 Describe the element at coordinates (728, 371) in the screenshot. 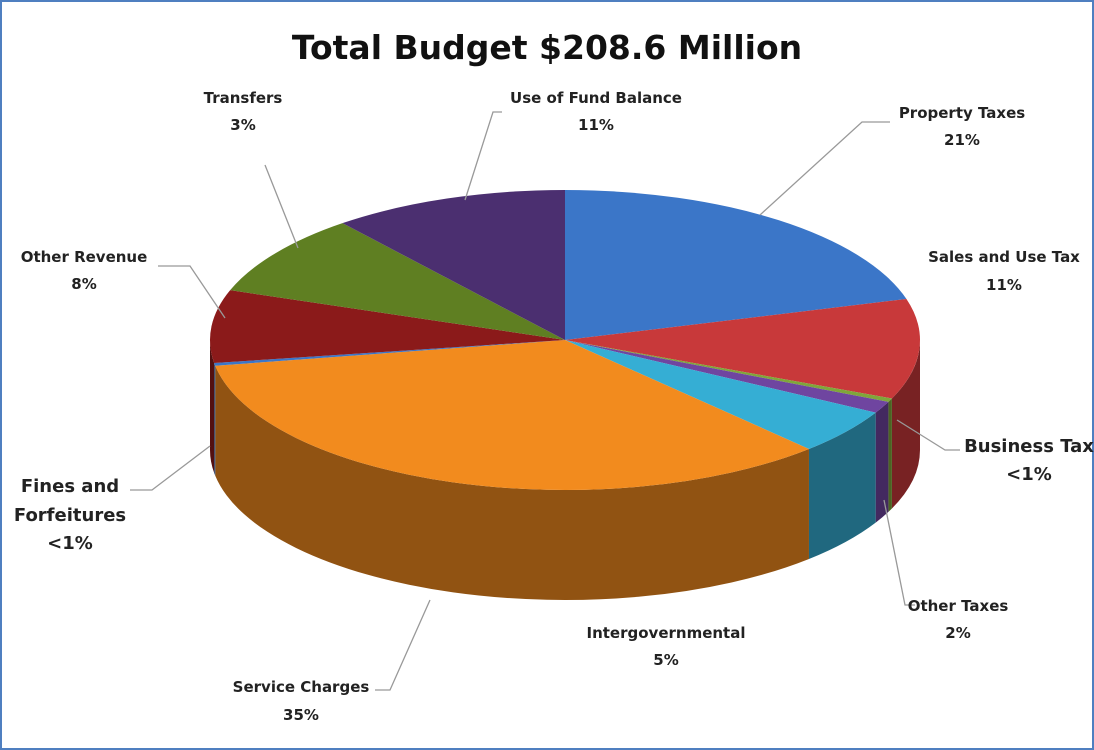

I see `pie-slice-business-tax` at that location.